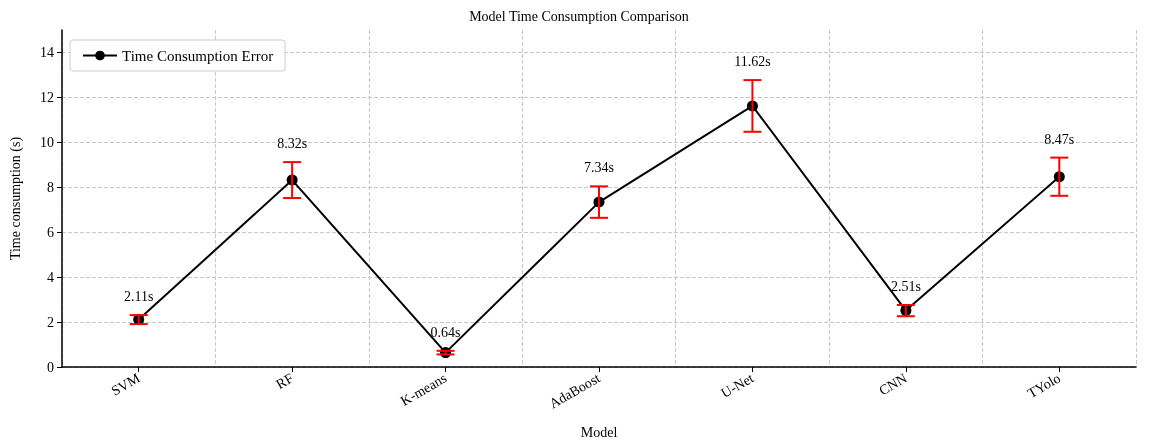 This screenshot has height=445, width=1158. Describe the element at coordinates (139, 297) in the screenshot. I see `data-label: 2.11s` at that location.